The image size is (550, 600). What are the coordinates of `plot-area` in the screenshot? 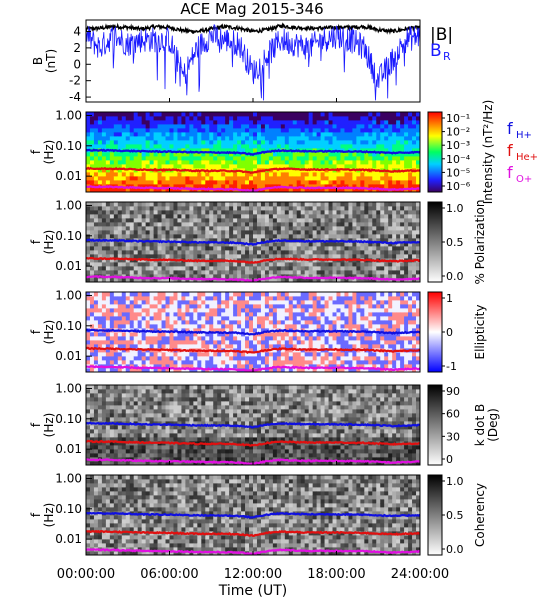 It's located at (253, 61).